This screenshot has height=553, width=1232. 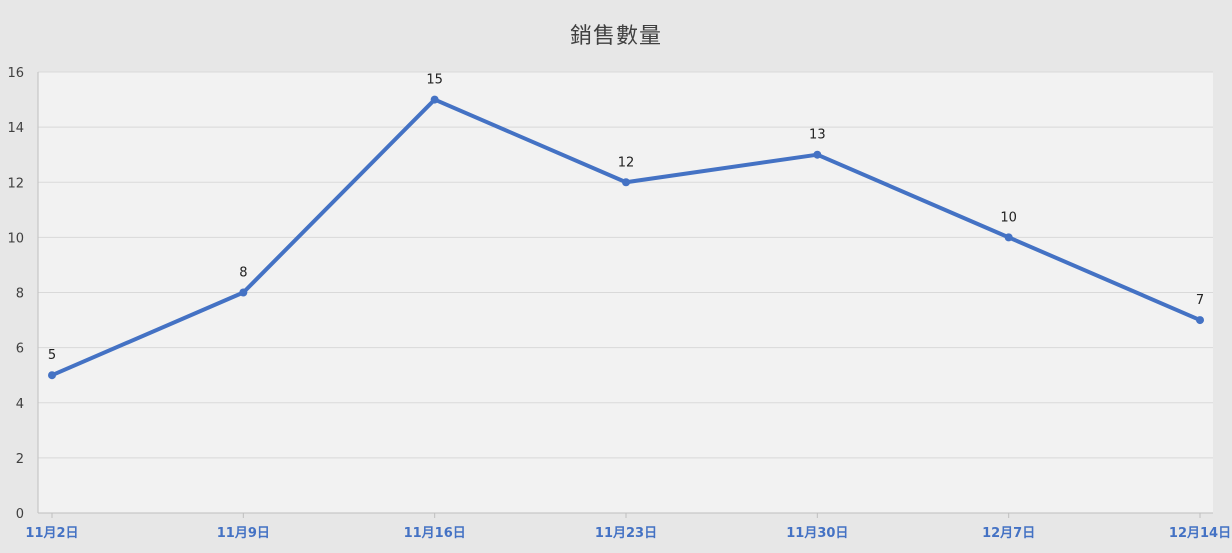 I want to click on y-tick-label: 0, so click(x=20, y=514).